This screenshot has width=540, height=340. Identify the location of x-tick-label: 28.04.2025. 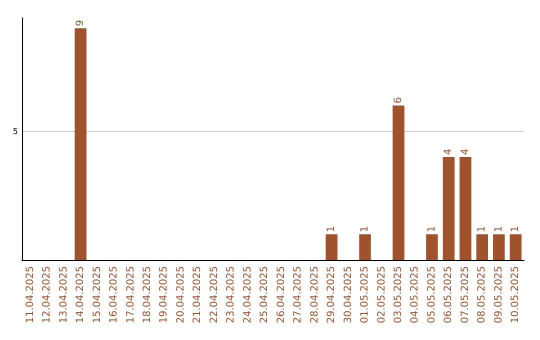
(314, 295).